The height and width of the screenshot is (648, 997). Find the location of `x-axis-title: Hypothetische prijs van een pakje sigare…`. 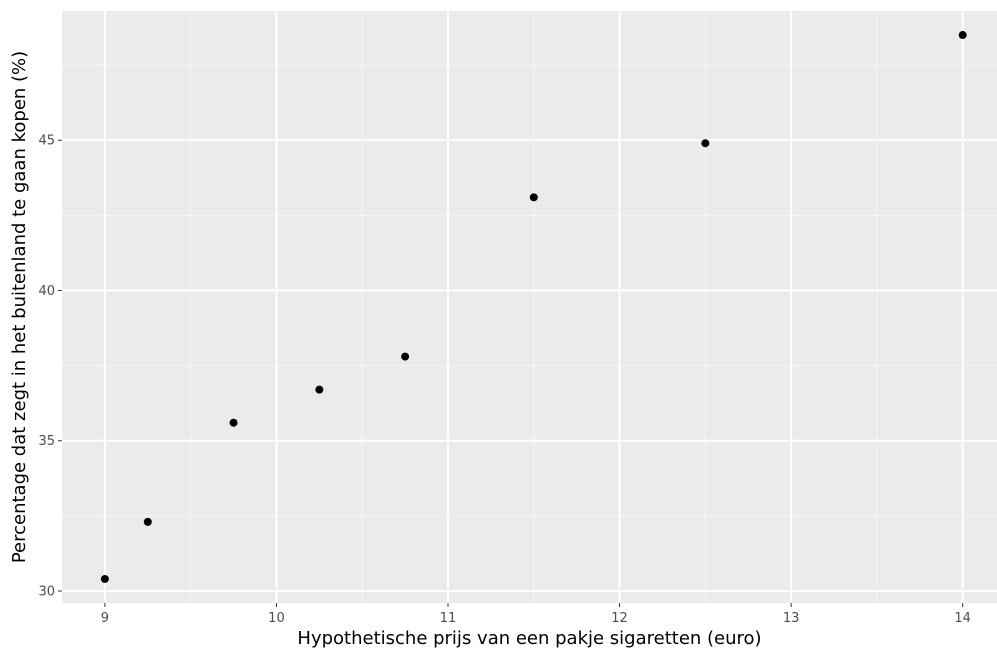

x-axis-title: Hypothetische prijs van een pakje sigare… is located at coordinates (529, 638).